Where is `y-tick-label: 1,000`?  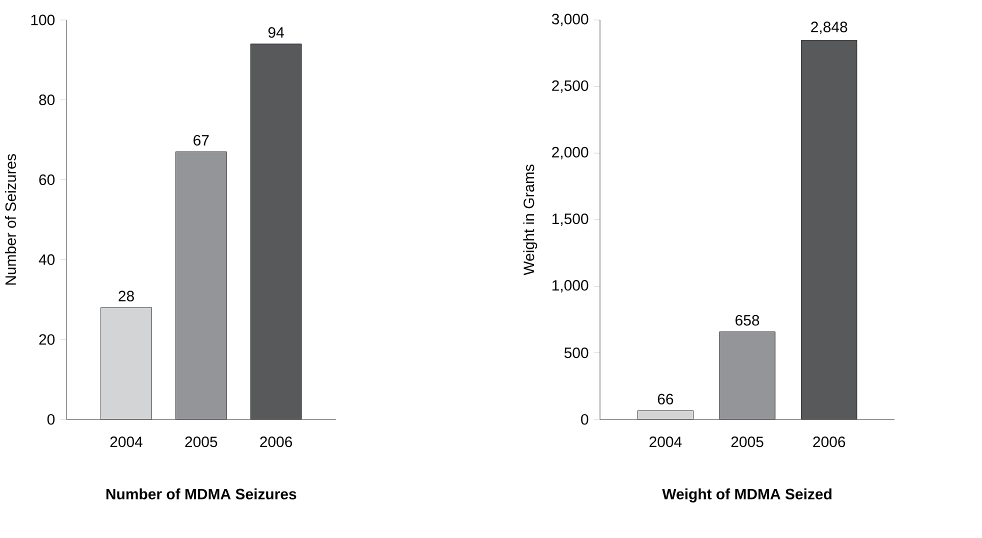
y-tick-label: 1,000 is located at coordinates (570, 286).